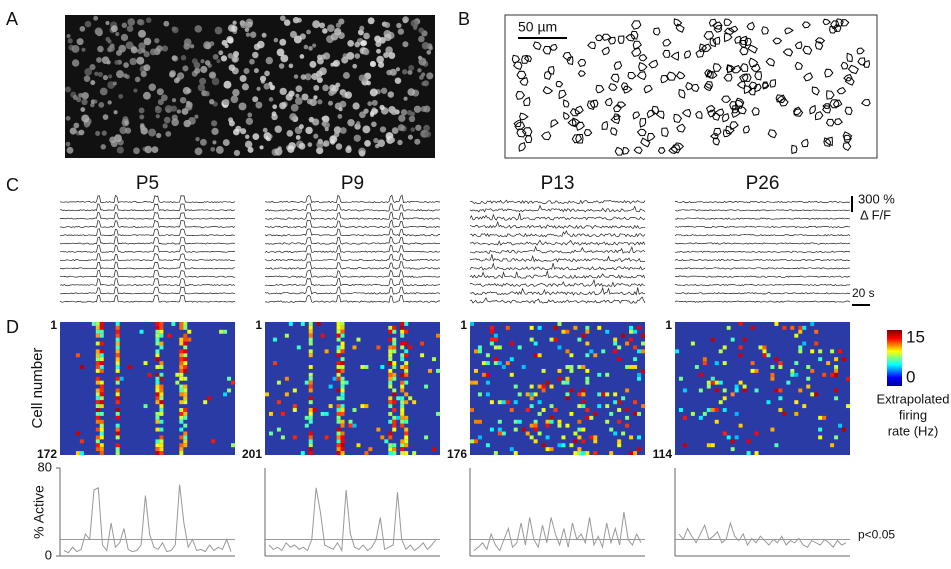 The image size is (951, 569). What do you see at coordinates (762, 388) in the screenshot?
I see `heatmap-bg` at bounding box center [762, 388].